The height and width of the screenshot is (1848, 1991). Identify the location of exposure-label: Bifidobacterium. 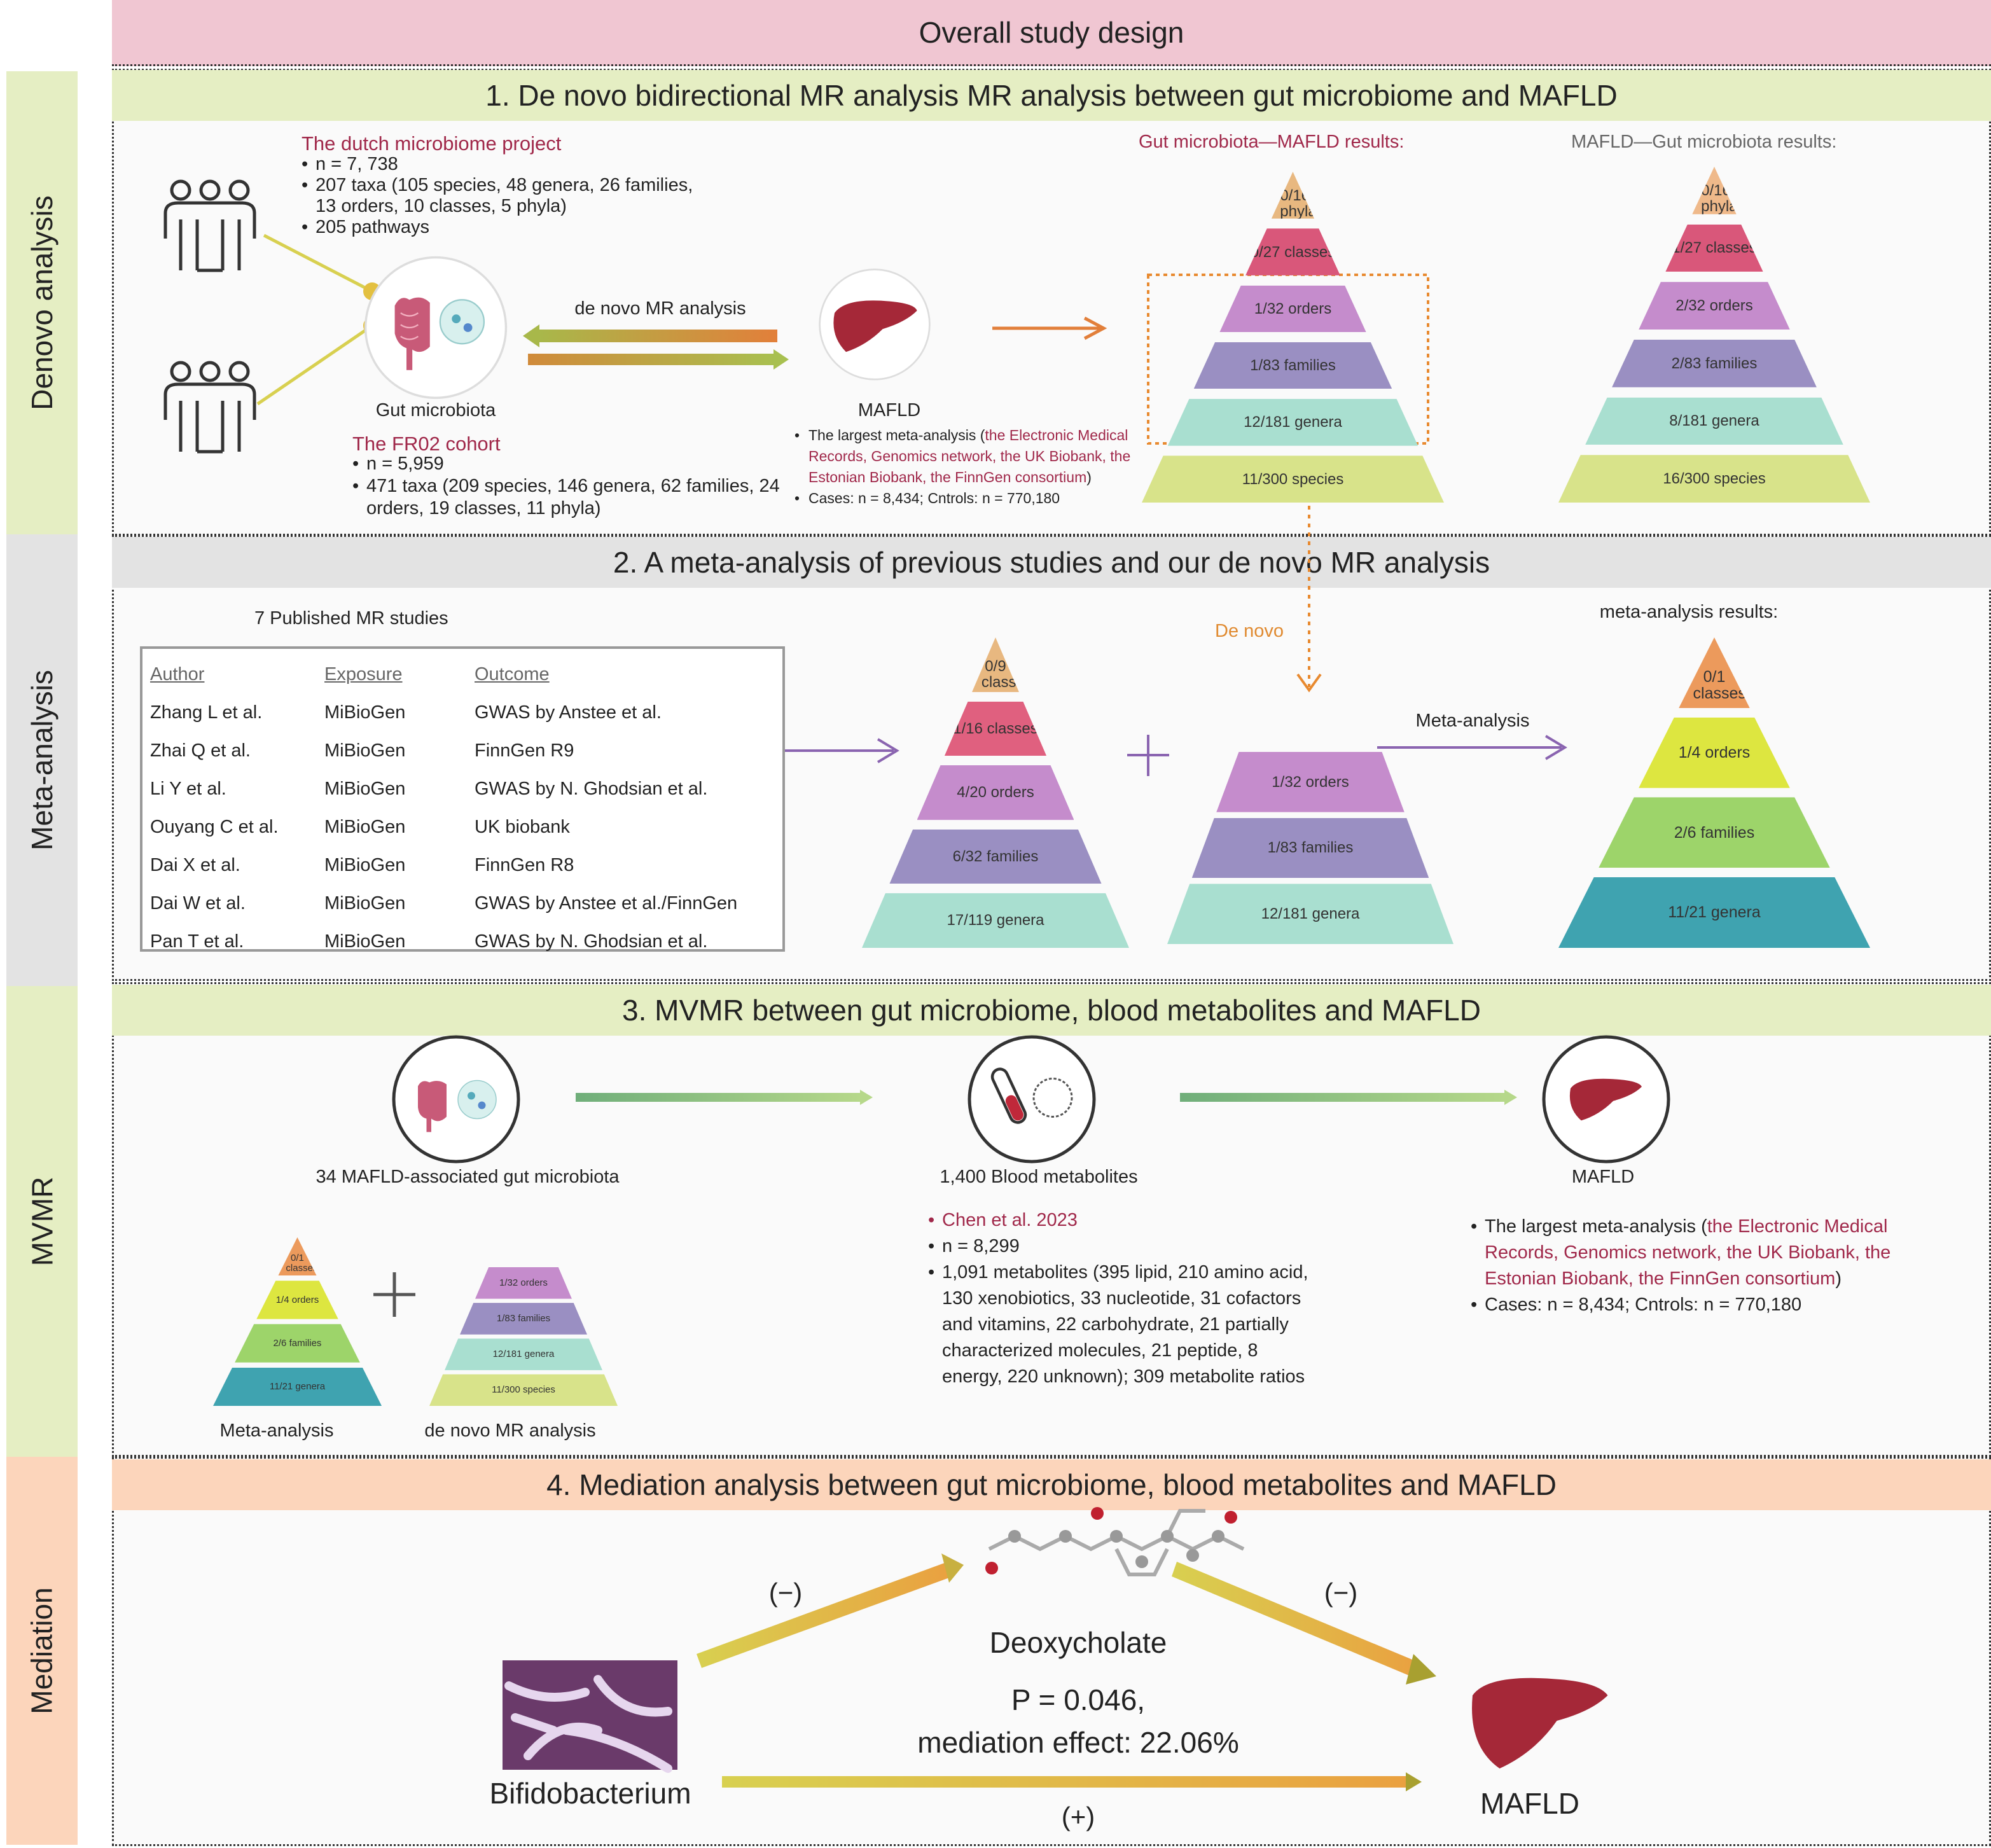
(590, 1793).